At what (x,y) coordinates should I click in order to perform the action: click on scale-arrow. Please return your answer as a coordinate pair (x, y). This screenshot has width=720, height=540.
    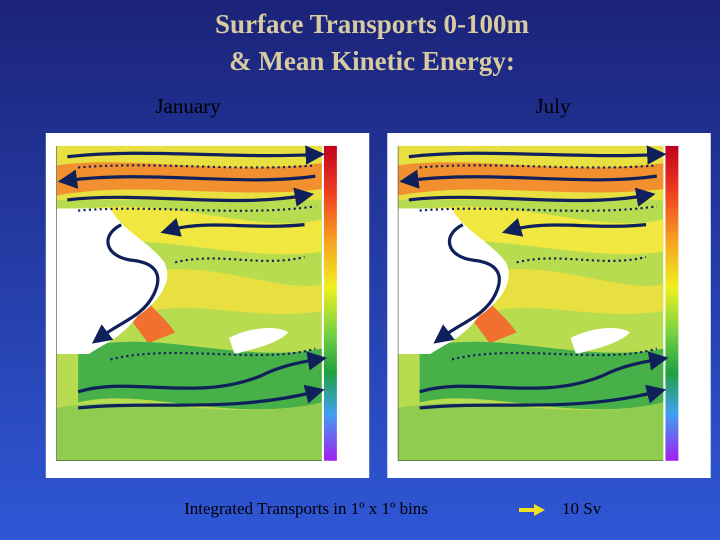
    Looking at the image, I should click on (532, 510).